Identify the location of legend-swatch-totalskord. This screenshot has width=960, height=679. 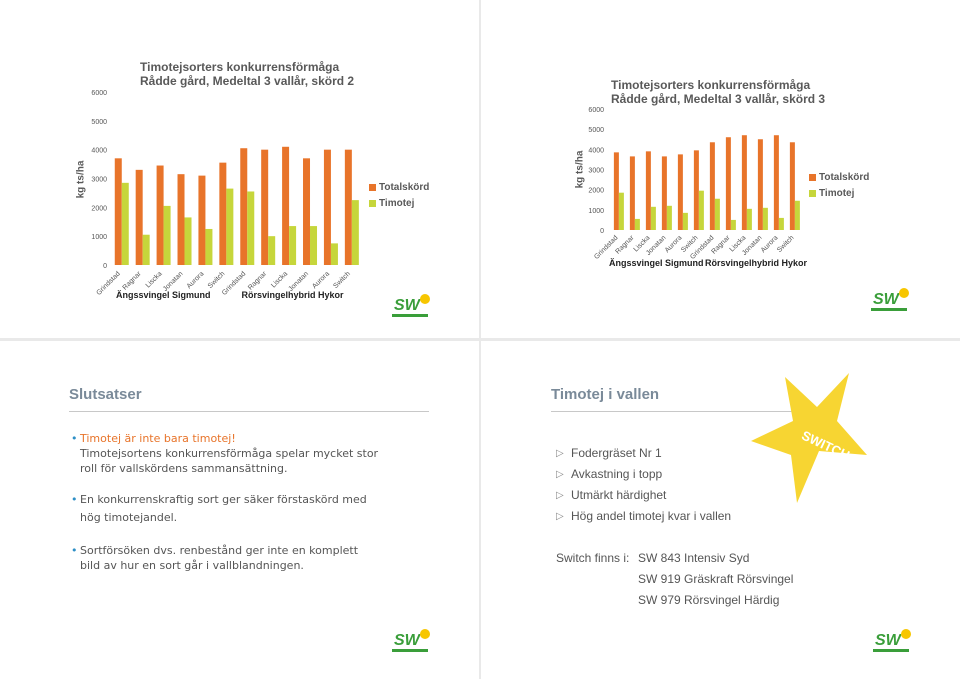
(812, 177).